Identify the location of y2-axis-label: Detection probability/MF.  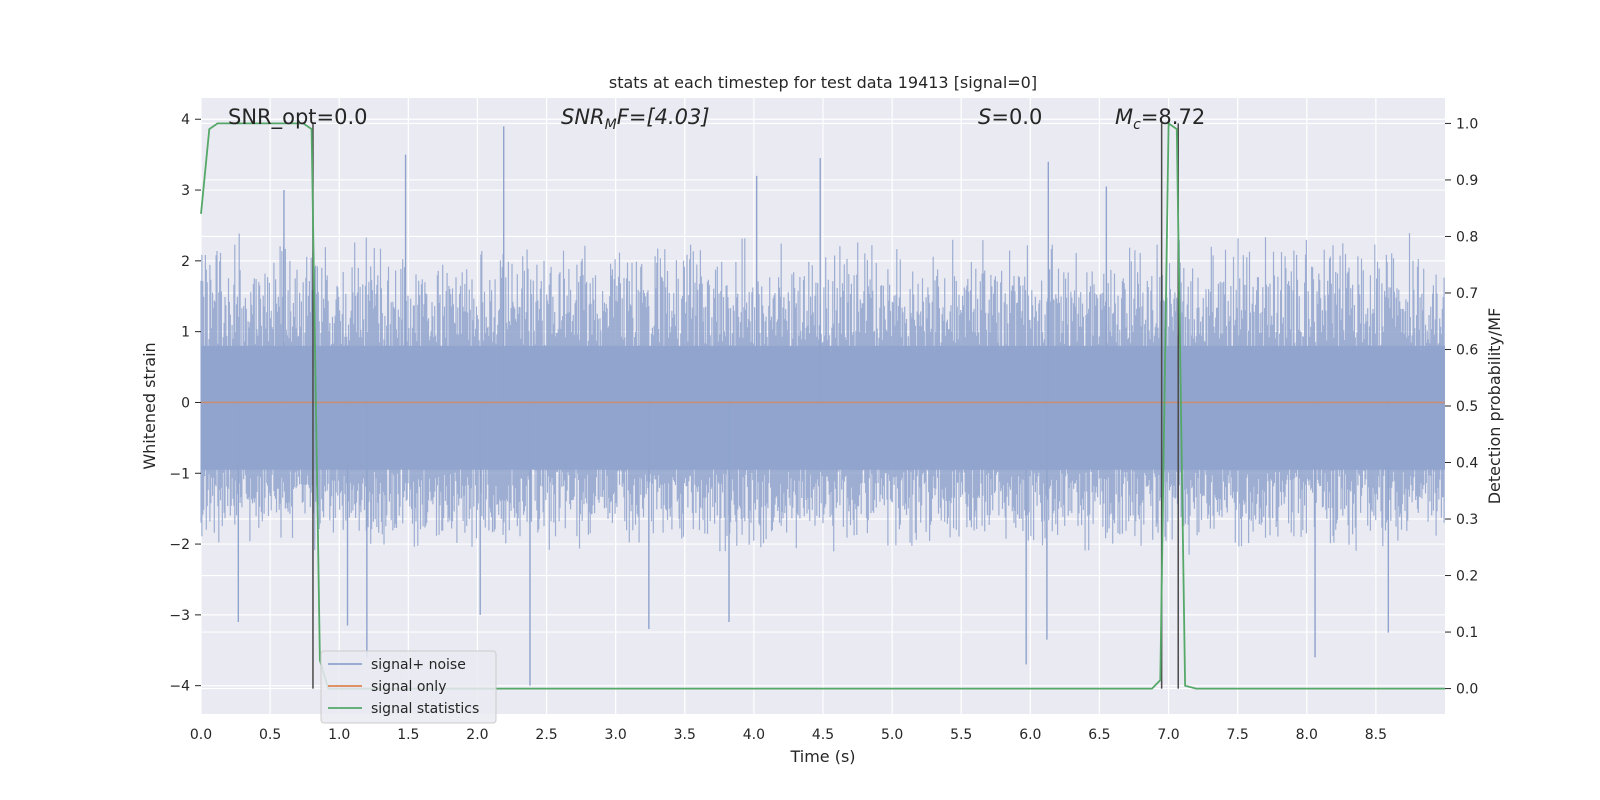
(1494, 406).